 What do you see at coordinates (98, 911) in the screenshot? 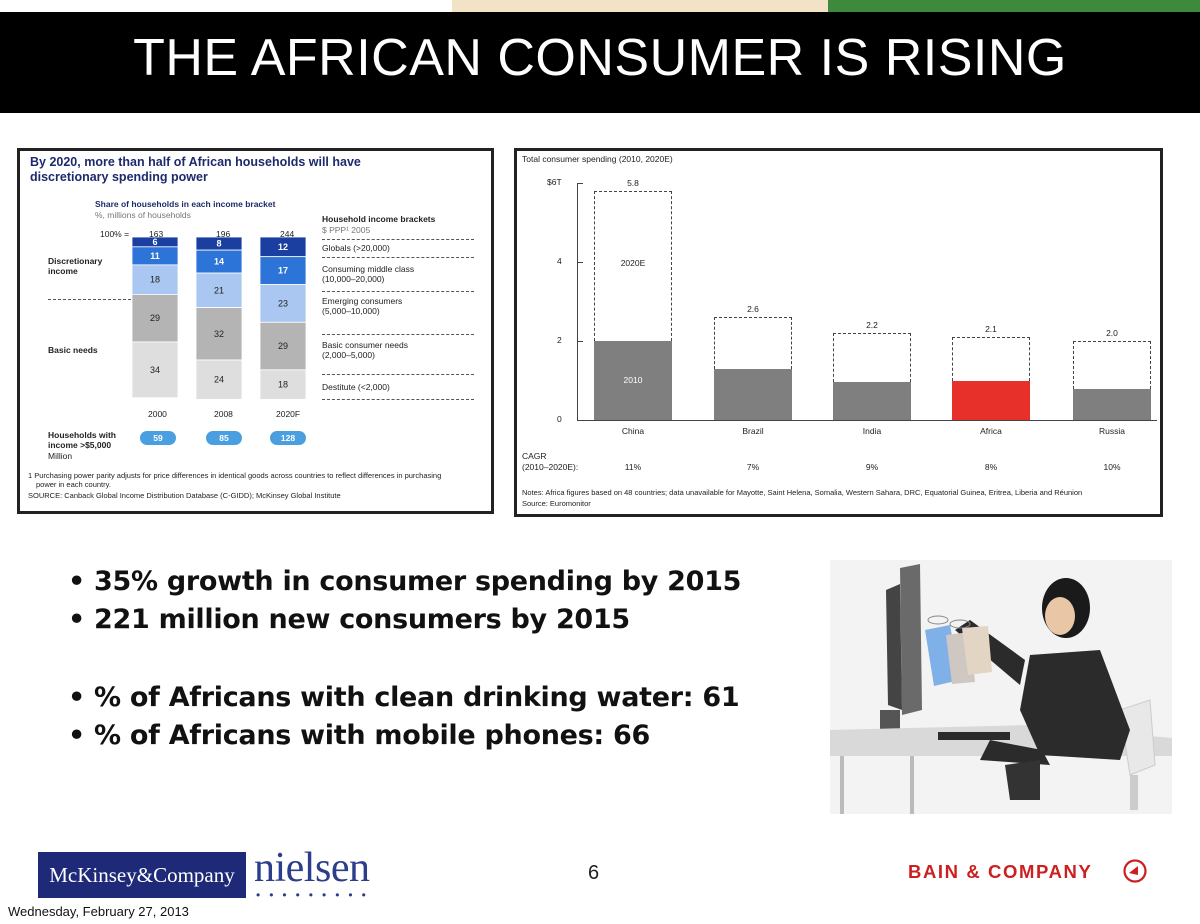
I see `slide-date: Wednesday, February 27, 2013` at bounding box center [98, 911].